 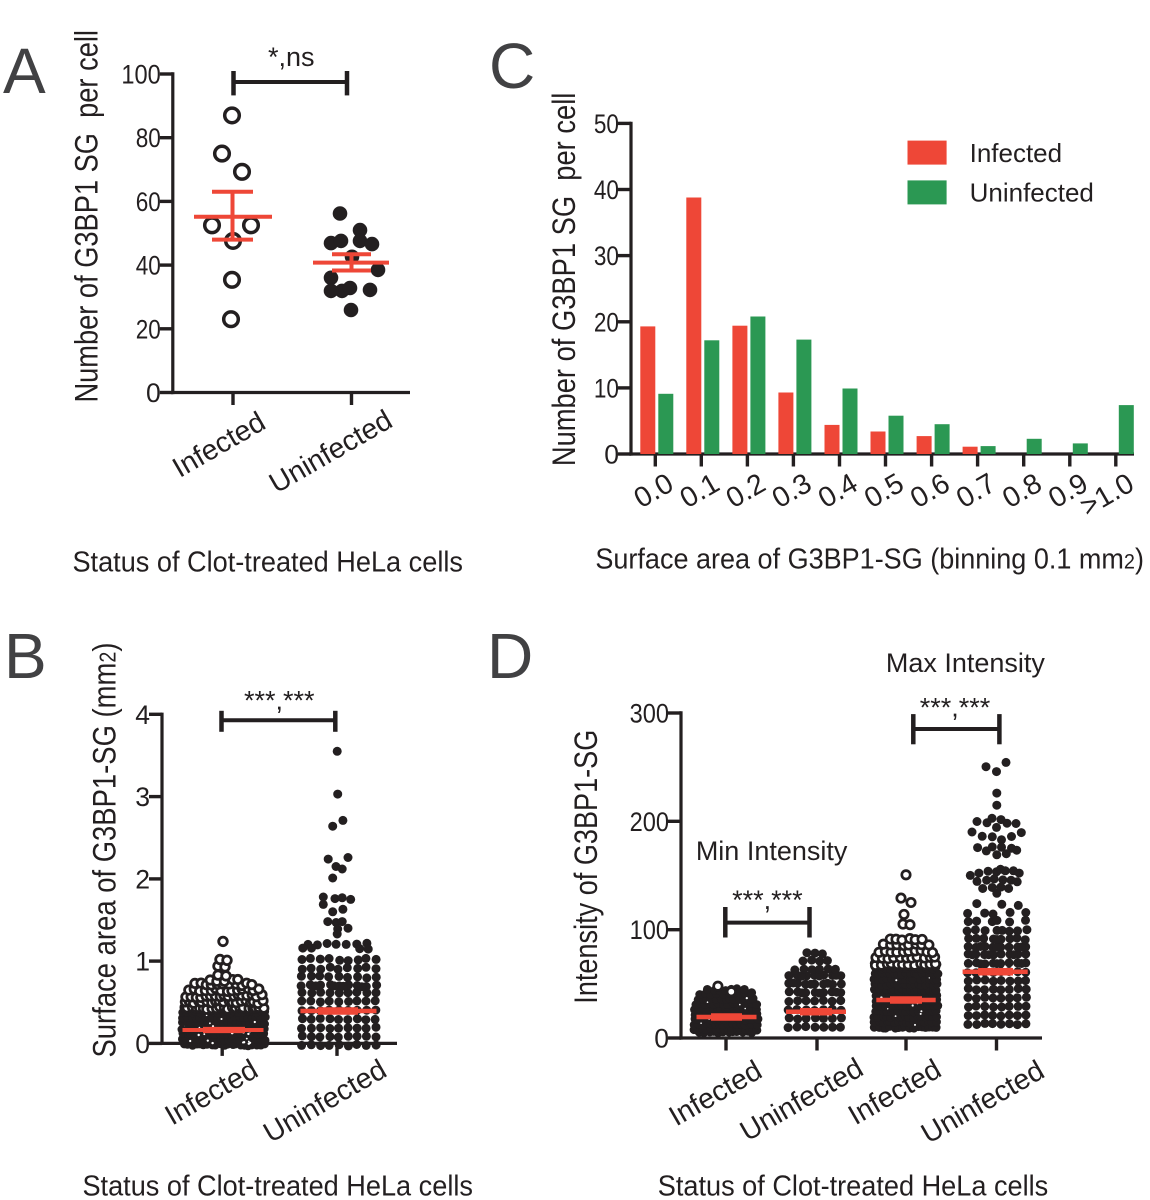 I want to click on svg-text: 30, so click(x=606, y=256).